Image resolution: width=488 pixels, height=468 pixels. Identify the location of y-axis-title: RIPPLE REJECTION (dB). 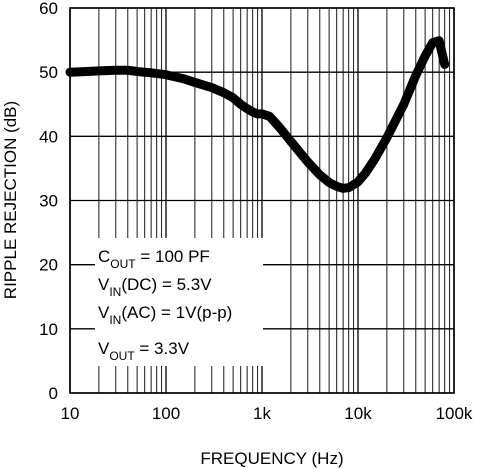
(10, 200).